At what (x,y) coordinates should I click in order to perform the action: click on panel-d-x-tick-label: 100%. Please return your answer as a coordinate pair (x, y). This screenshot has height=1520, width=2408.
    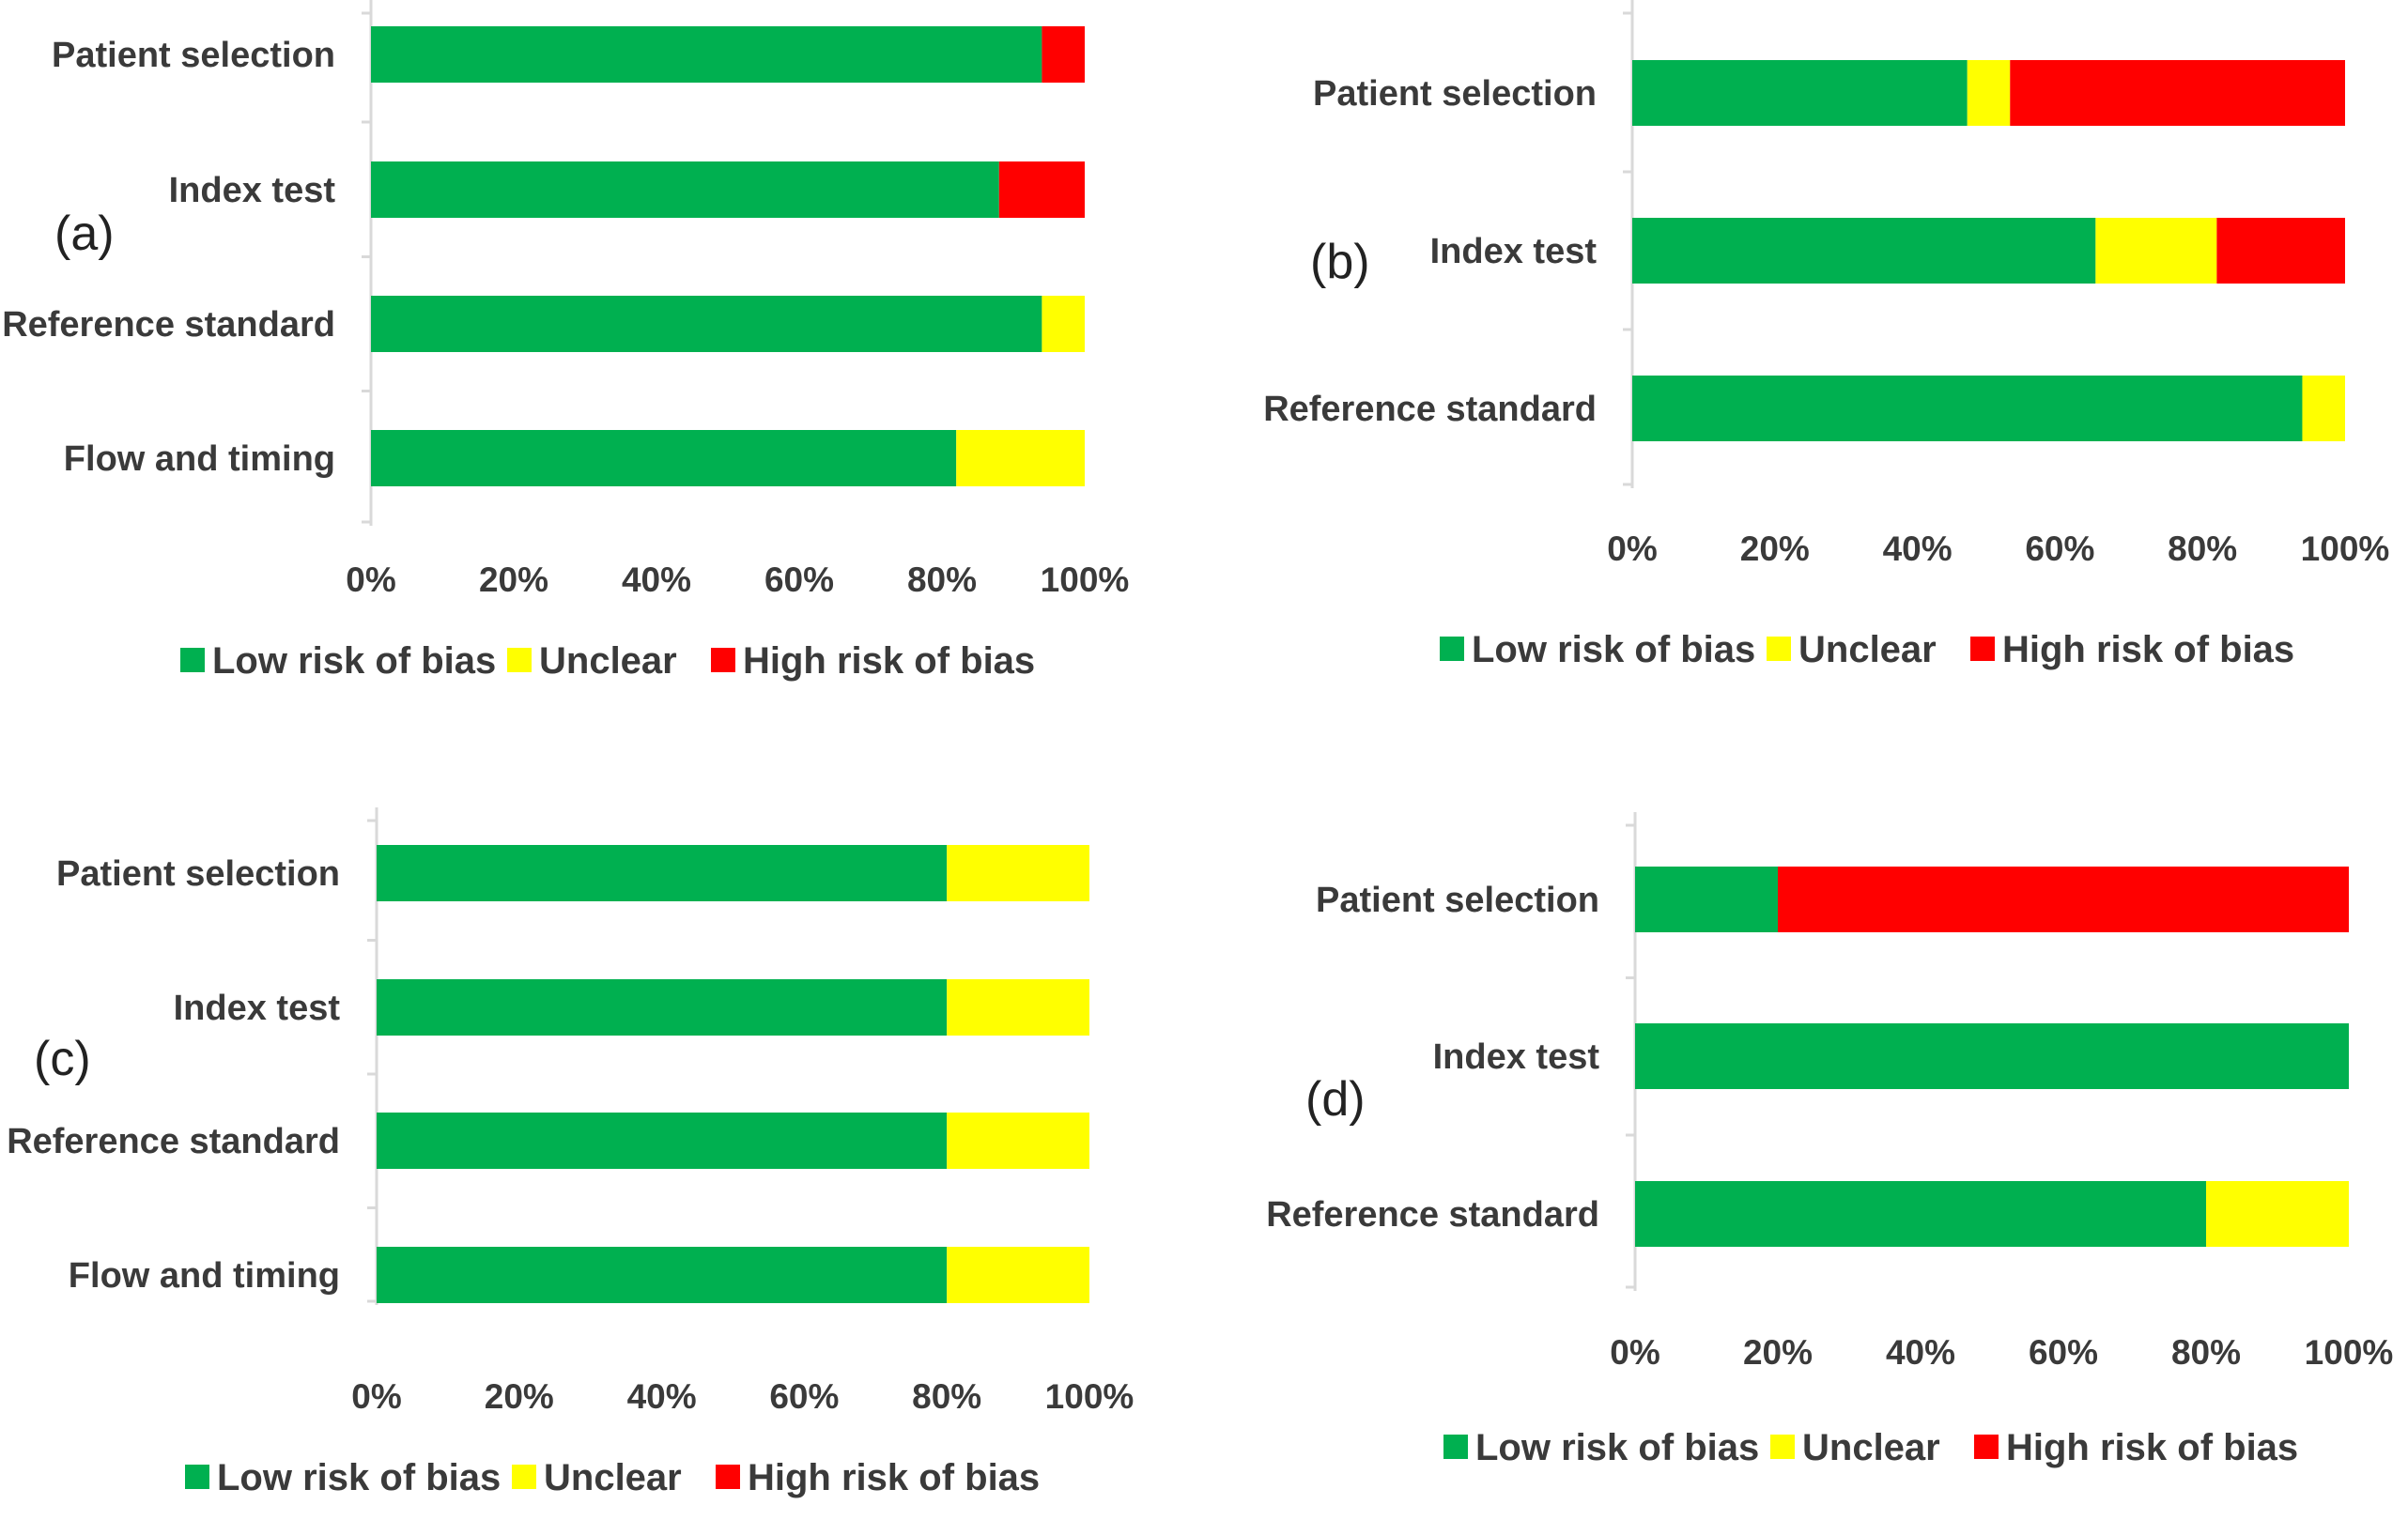
    Looking at the image, I should click on (2349, 1352).